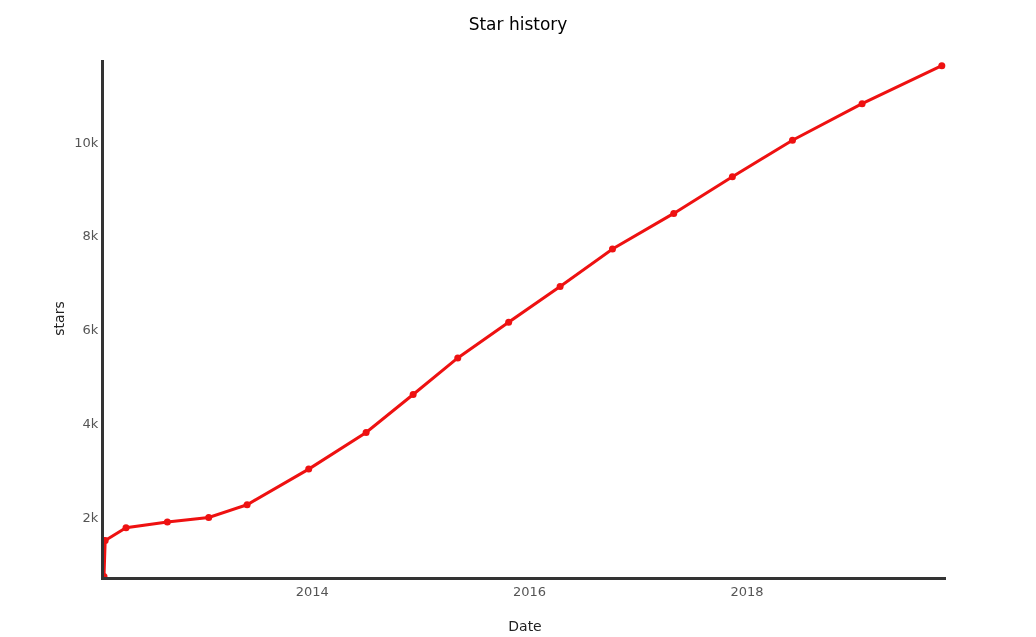 Image resolution: width=1036 pixels, height=637 pixels. I want to click on y-axis-title: stars, so click(59, 318).